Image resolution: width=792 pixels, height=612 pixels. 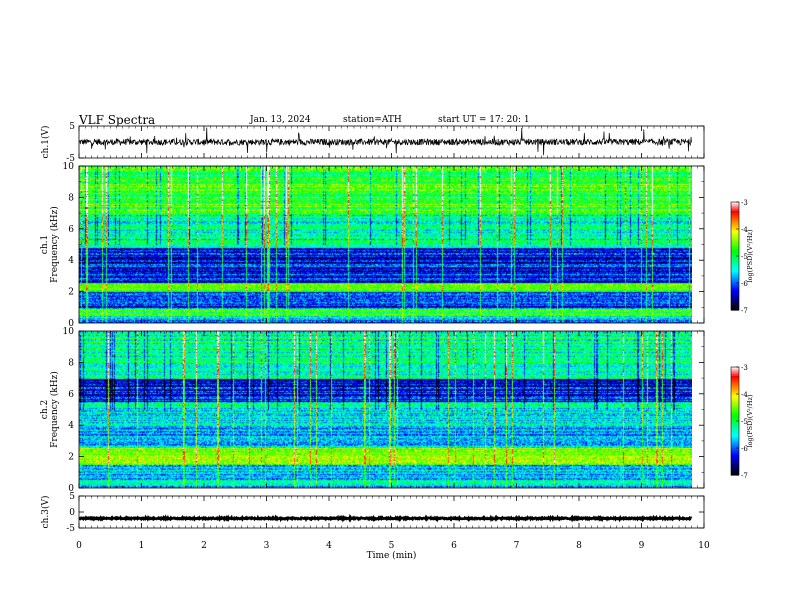 I want to click on ch1-spectrogram-ytick-label: 2, so click(x=71, y=293).